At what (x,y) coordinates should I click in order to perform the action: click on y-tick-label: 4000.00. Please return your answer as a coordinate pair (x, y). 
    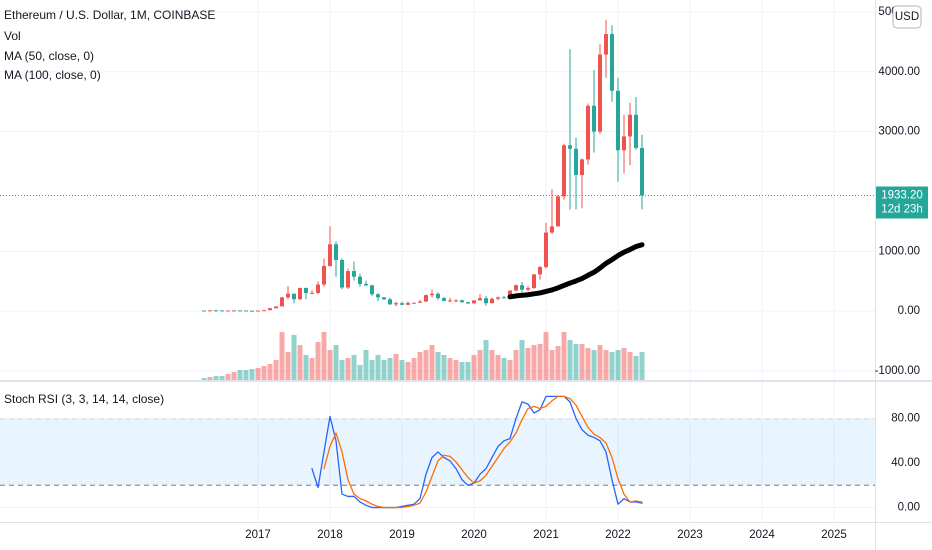
    Looking at the image, I should click on (899, 72).